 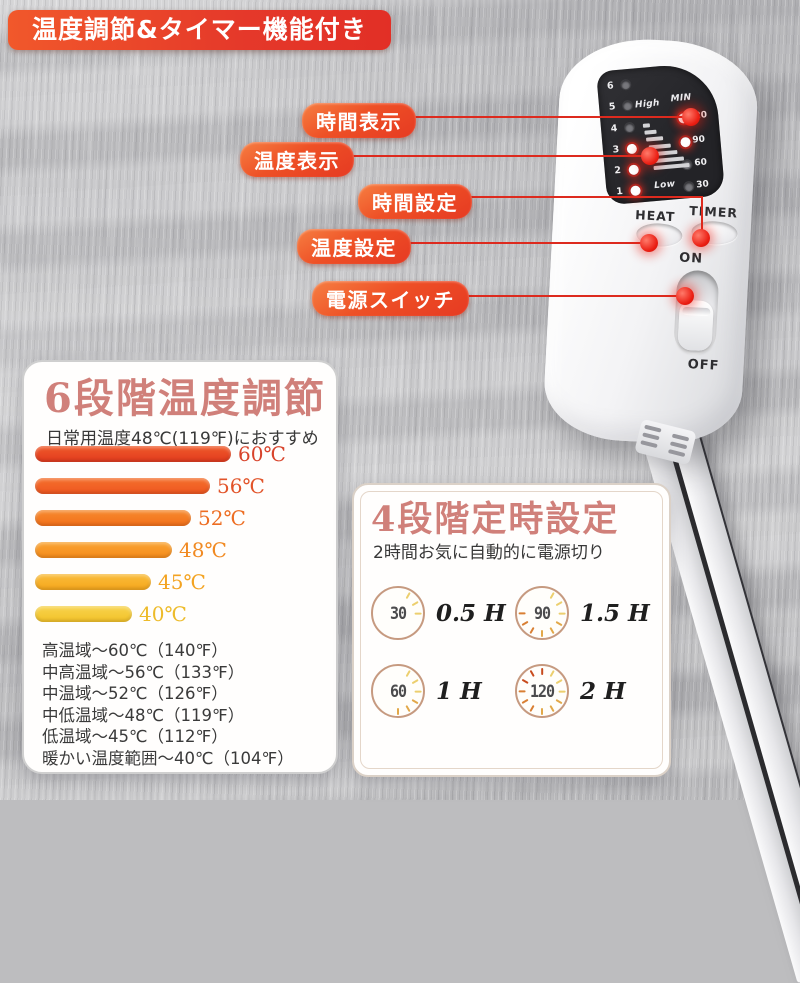 I want to click on temp-bar-label: 45℃, so click(x=182, y=582).